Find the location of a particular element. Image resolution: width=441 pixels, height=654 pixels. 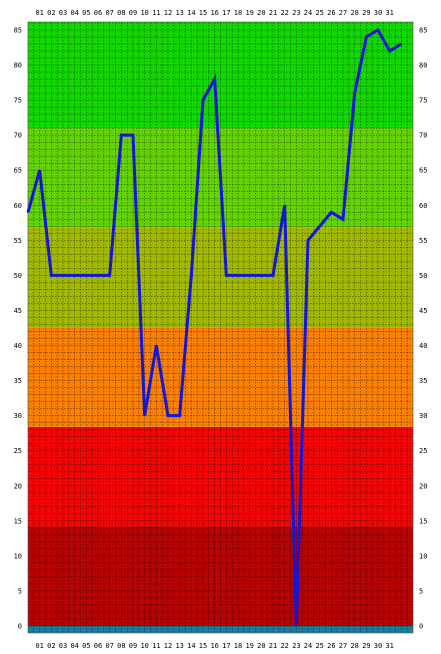

x-tick-bottom-23: 23 is located at coordinates (296, 646).